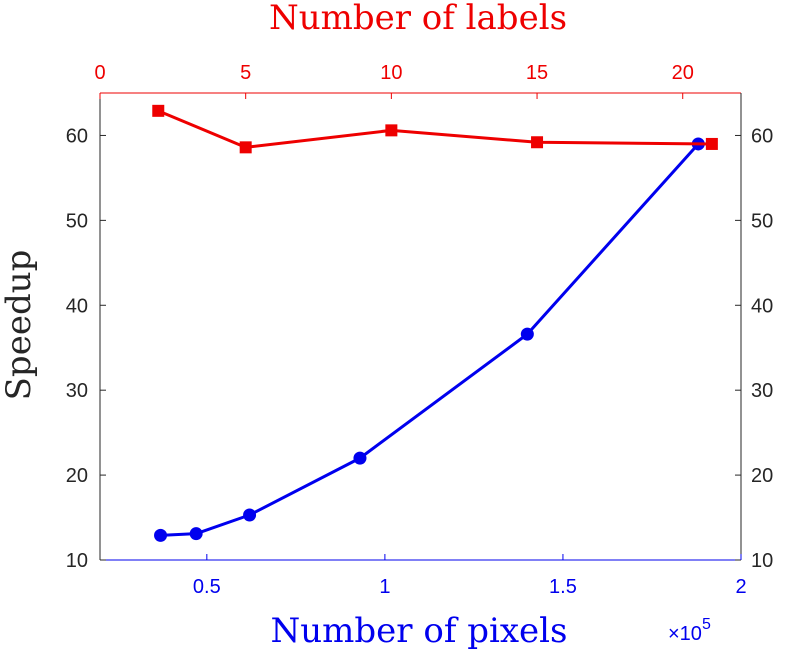  I want to click on y-axis-label: Speedup, so click(19, 325).